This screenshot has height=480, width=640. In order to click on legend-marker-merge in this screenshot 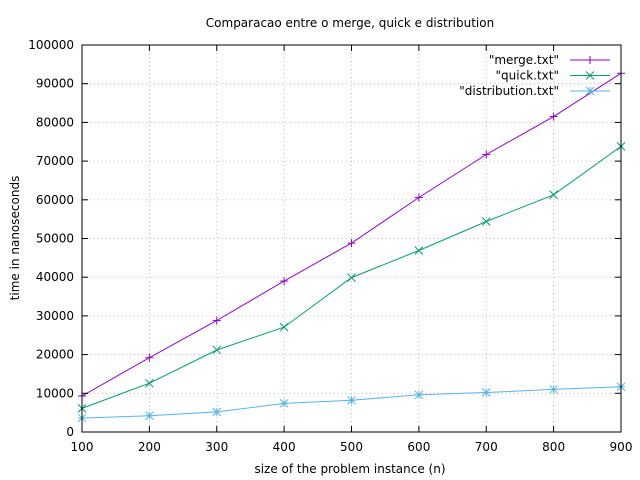, I will do `click(590, 60)`.